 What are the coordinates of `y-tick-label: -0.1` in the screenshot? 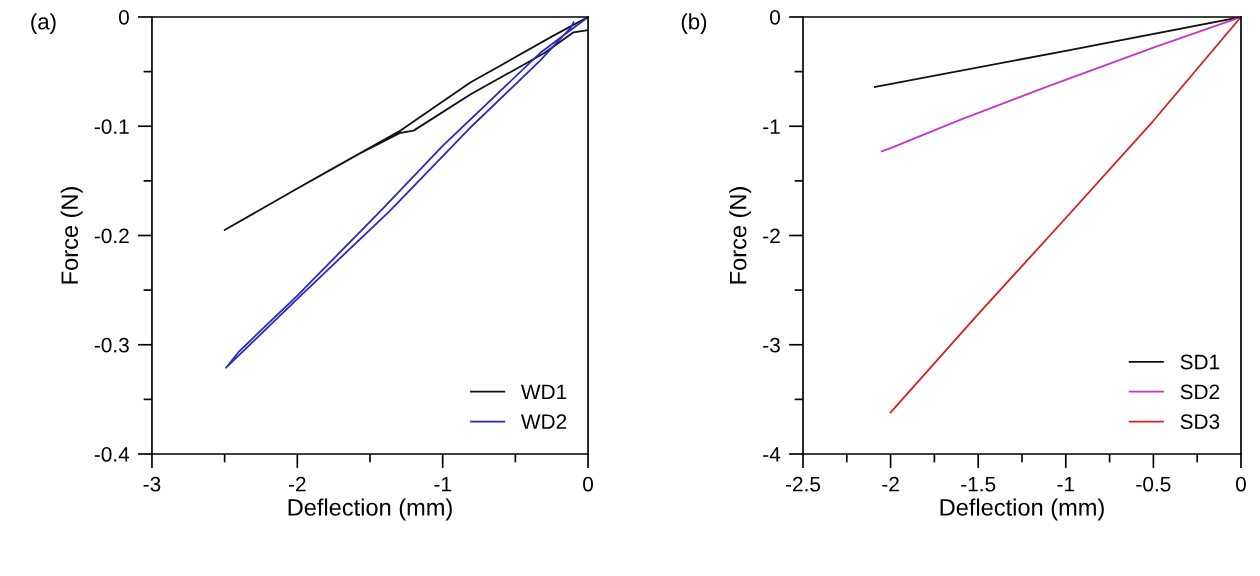 It's located at (111, 126).